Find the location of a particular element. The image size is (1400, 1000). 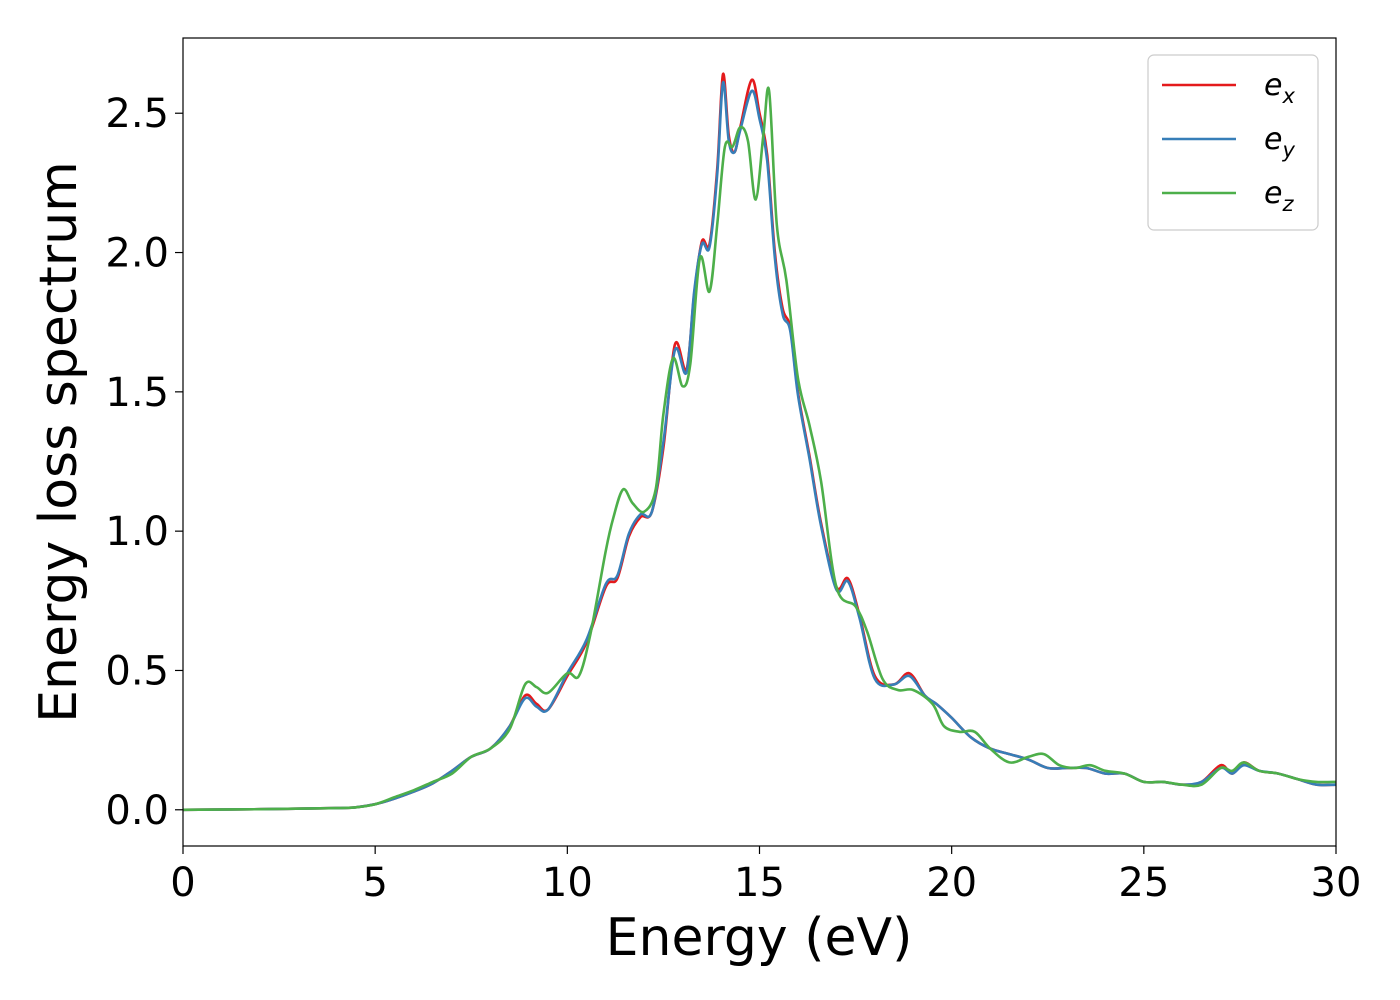

y-tick-label: 0.0 is located at coordinates (137, 811).